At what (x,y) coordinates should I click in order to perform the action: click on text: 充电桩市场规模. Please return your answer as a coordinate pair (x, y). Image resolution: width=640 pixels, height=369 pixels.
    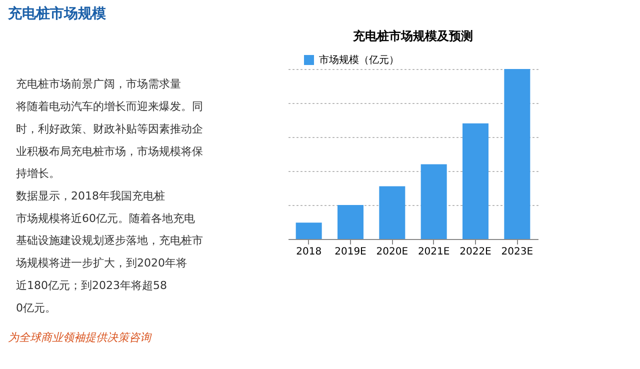
    Looking at the image, I should click on (57, 13).